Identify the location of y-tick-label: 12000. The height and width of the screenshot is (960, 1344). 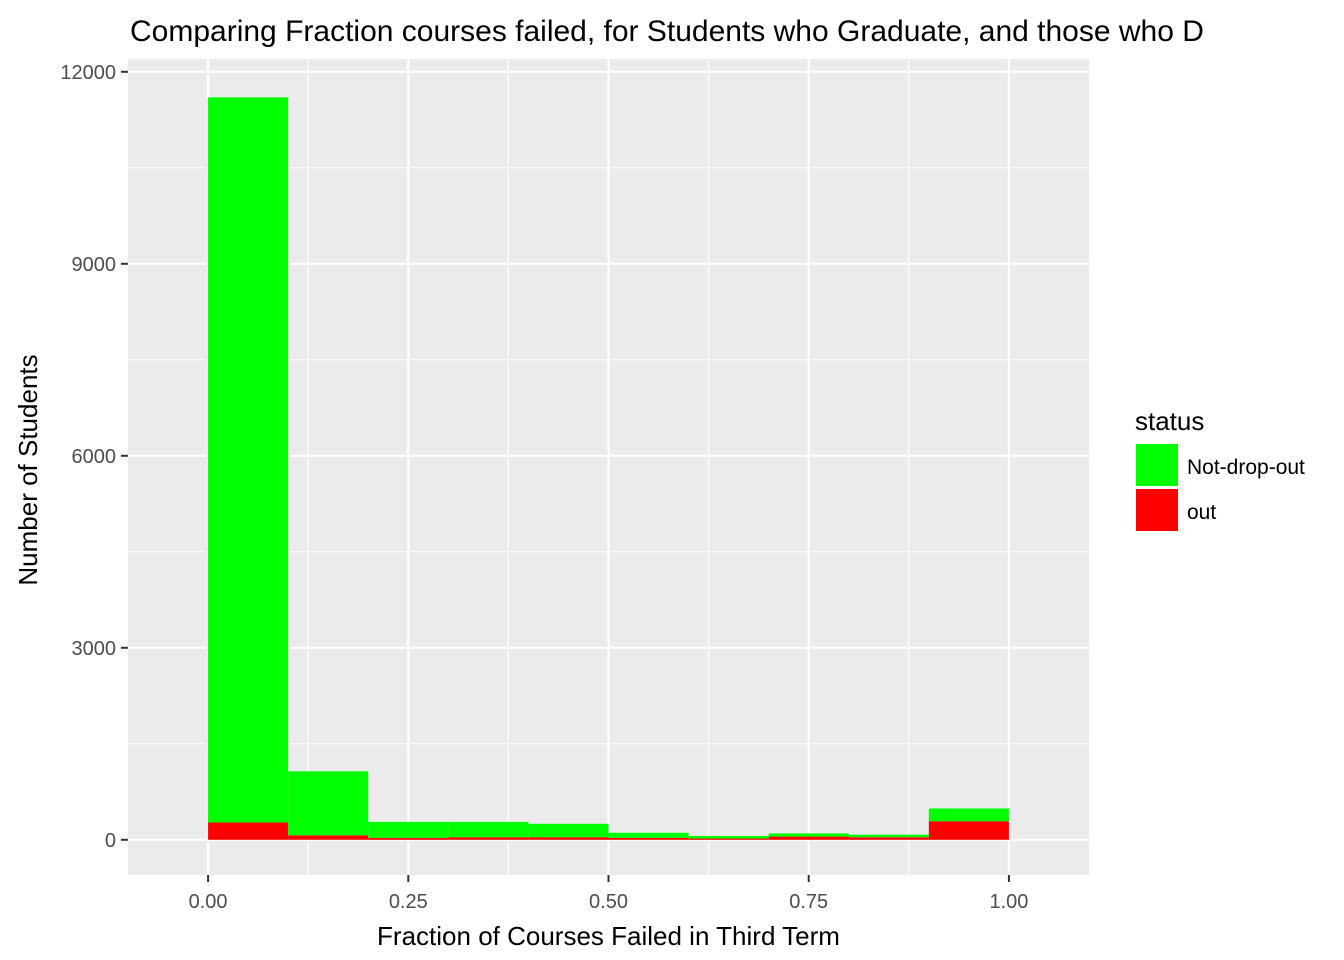
(88, 73).